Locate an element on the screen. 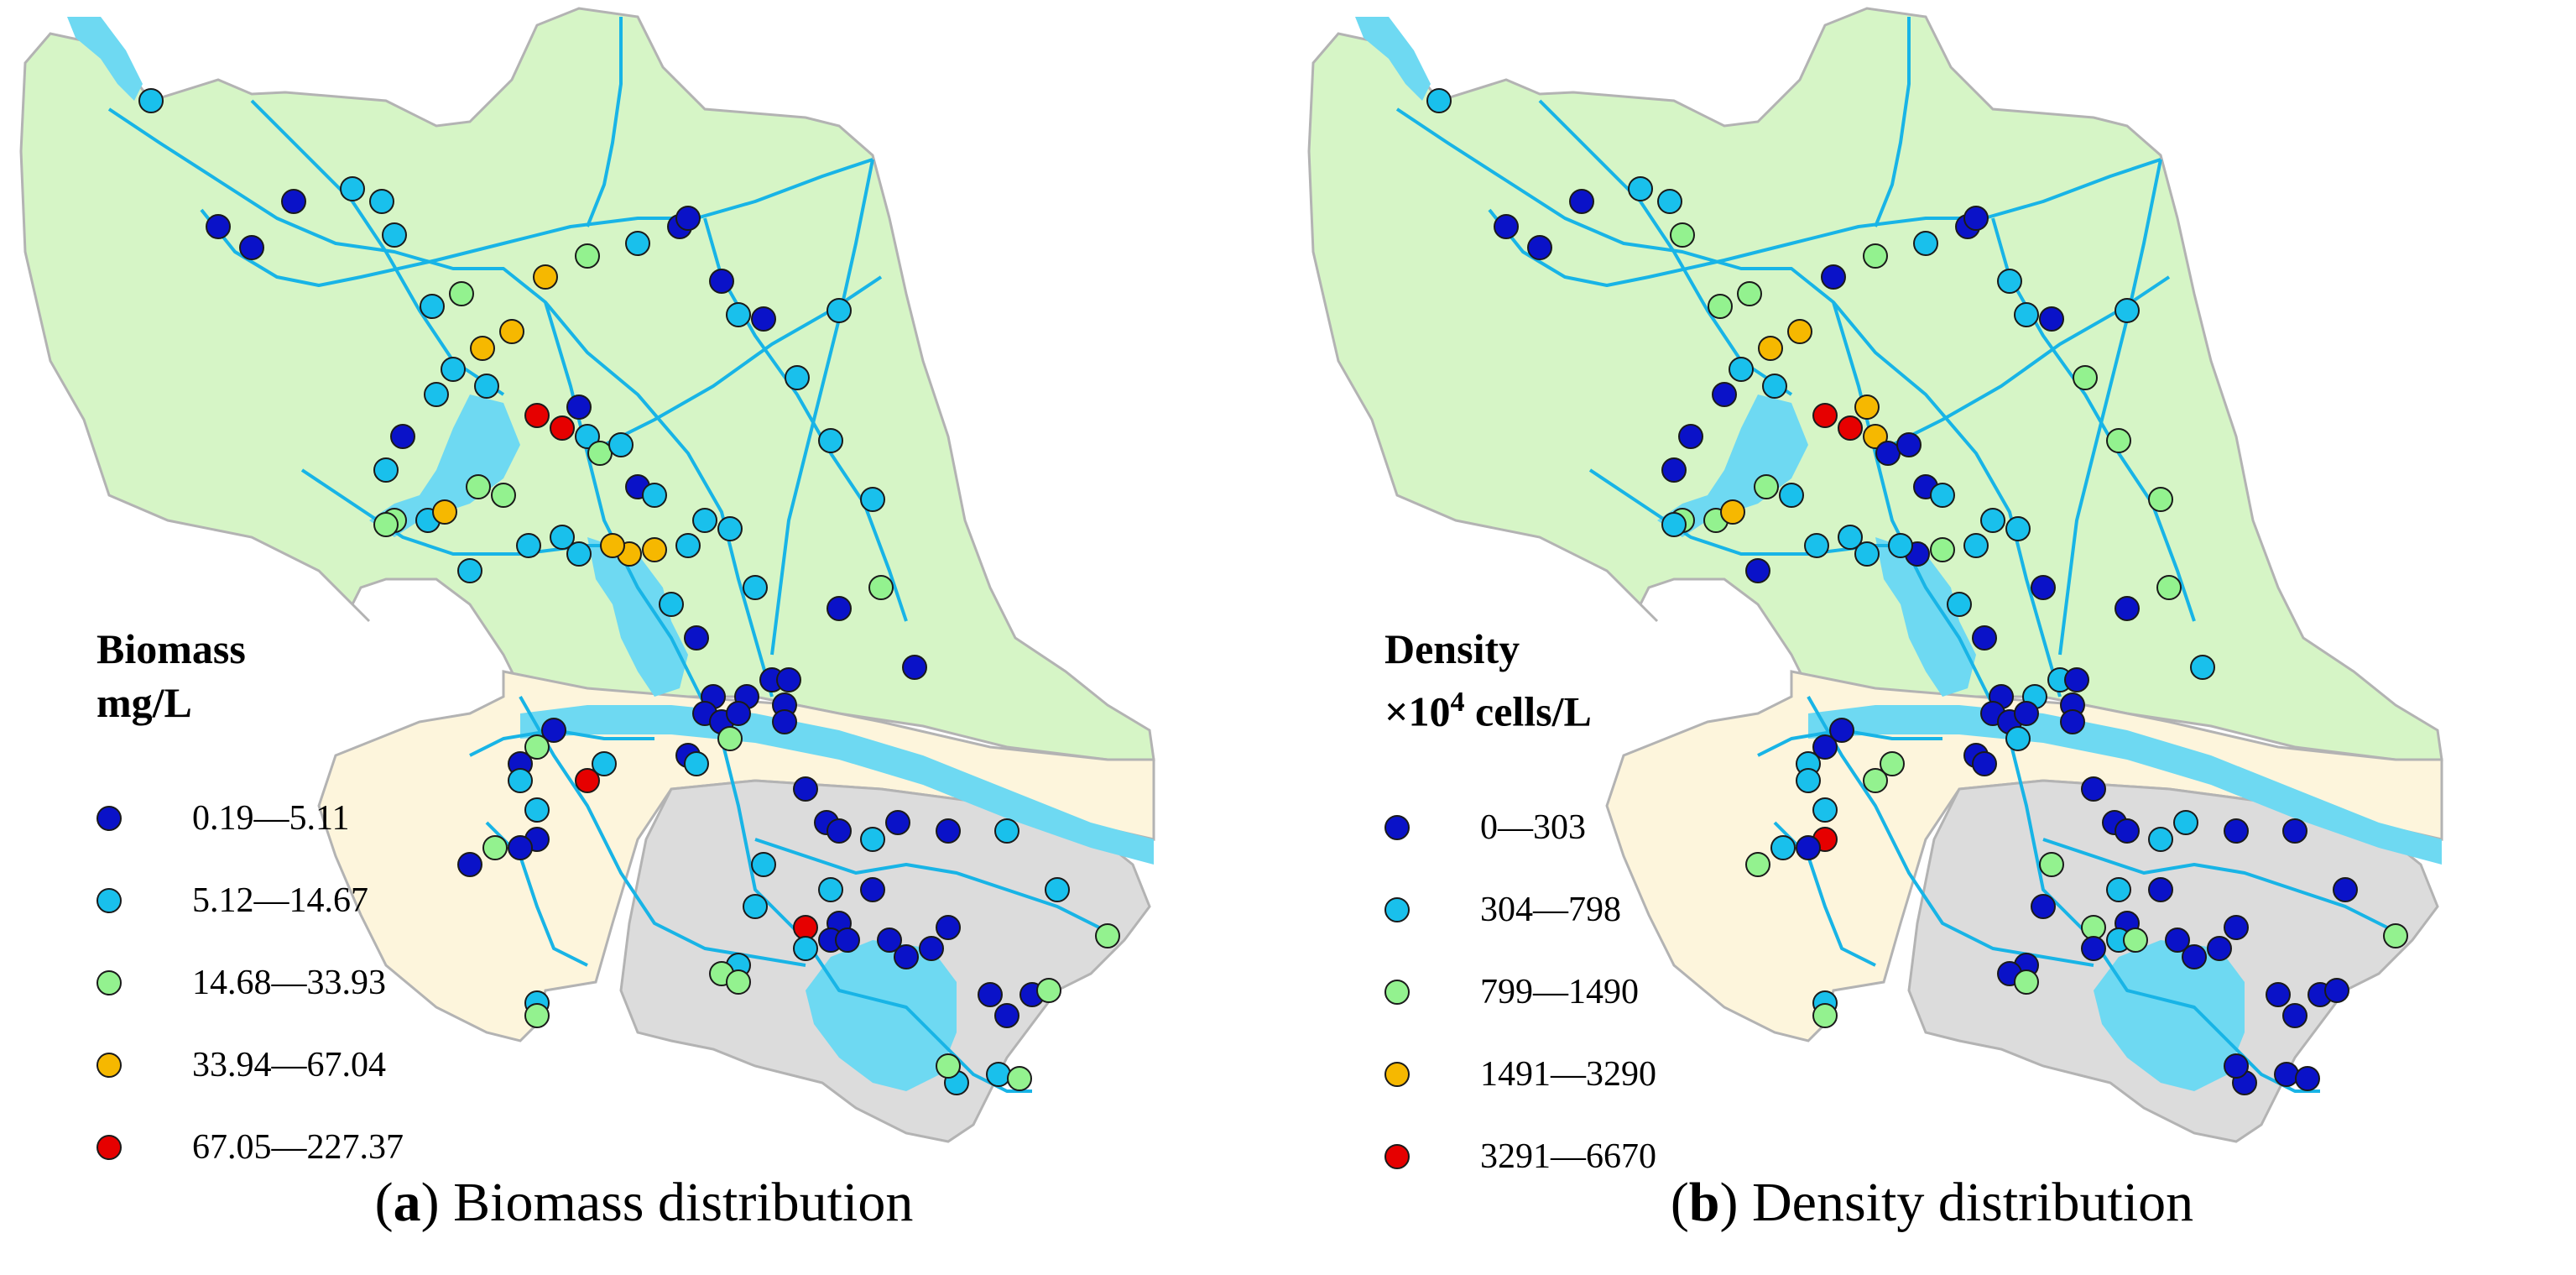 The image size is (2576, 1275). lake-hongze is located at coordinates (444, 466).